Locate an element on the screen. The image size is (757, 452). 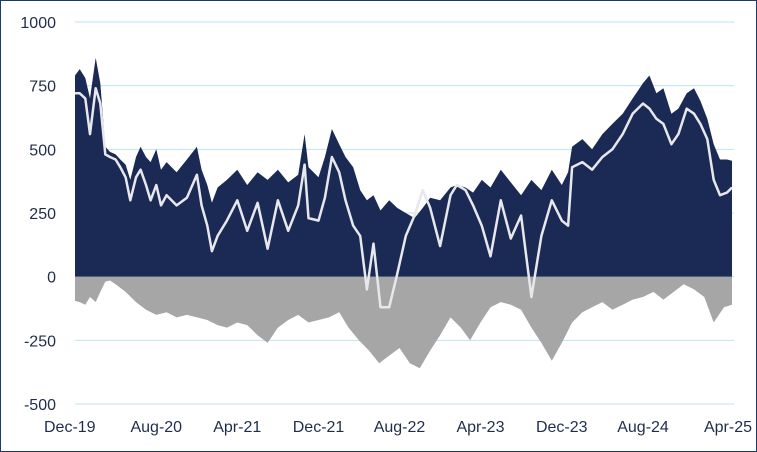
x-tick-label: Dec-19 is located at coordinates (70, 427).